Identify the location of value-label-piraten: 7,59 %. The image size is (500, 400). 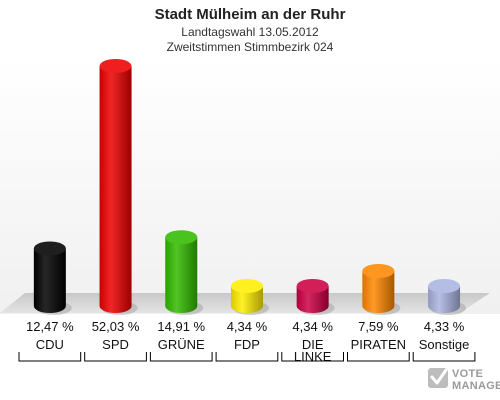
(378, 326).